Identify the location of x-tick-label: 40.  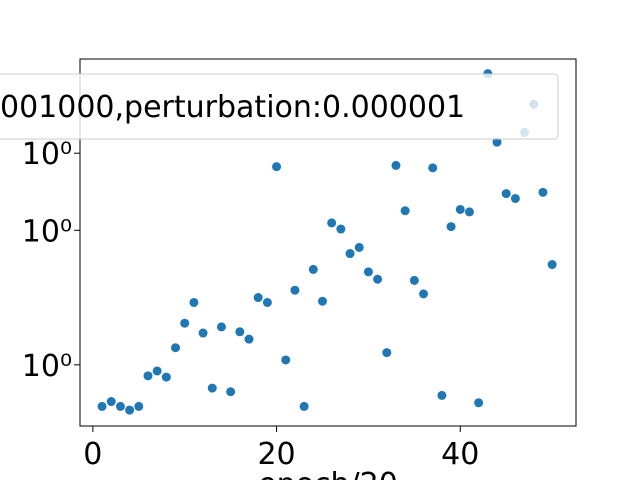
(460, 454).